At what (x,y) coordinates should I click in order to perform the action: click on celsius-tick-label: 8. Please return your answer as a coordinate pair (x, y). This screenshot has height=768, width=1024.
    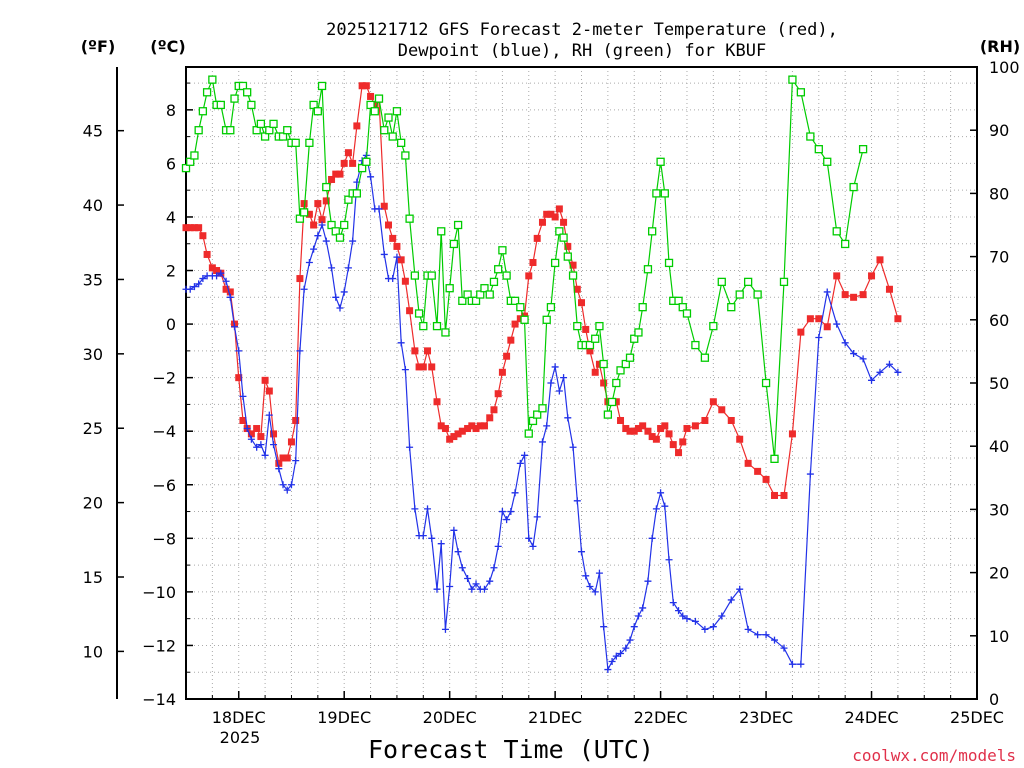
    Looking at the image, I should click on (171, 110).